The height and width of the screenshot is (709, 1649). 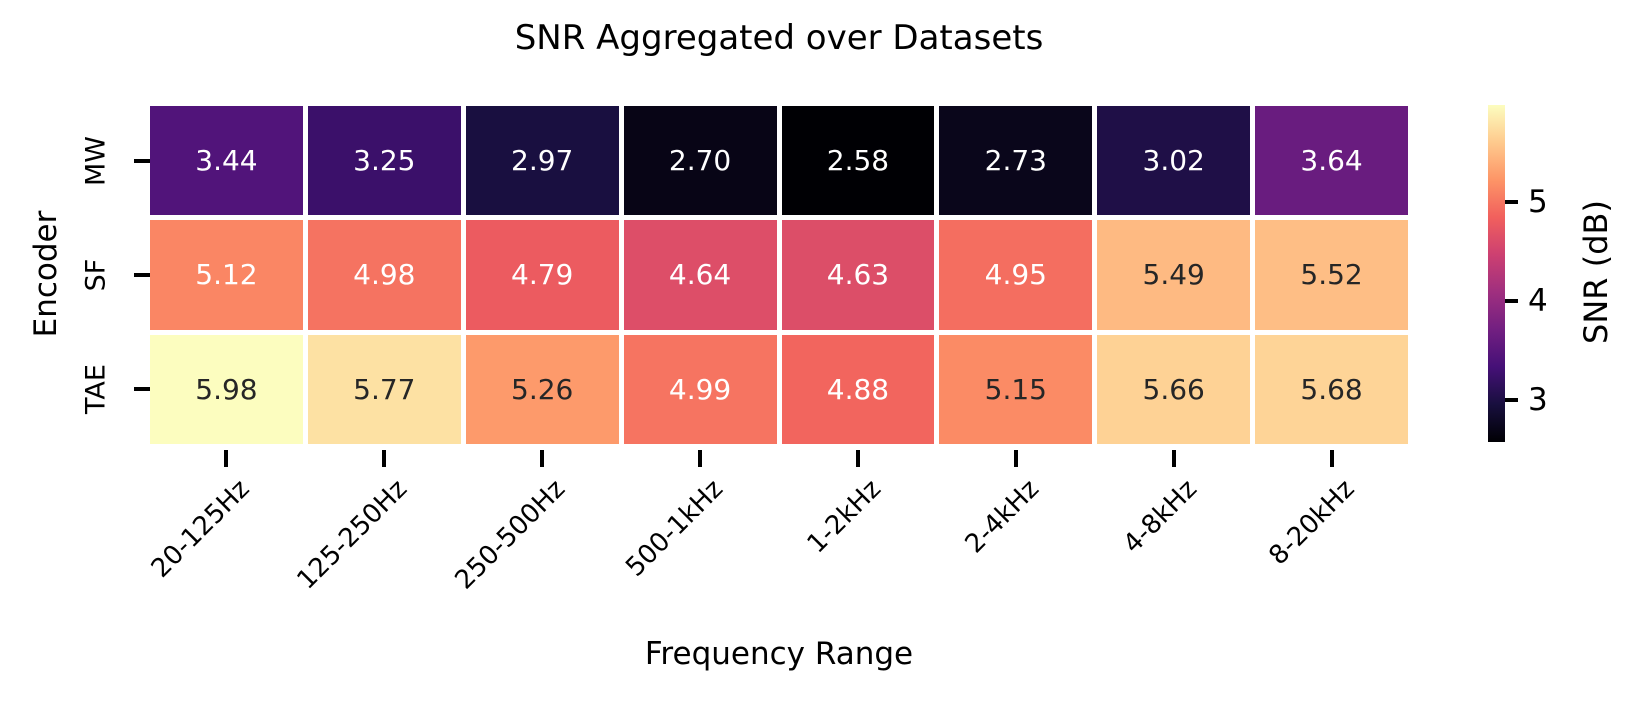 I want to click on x-tick-label-125-250Hz: 125-250Hz, so click(x=353, y=535).